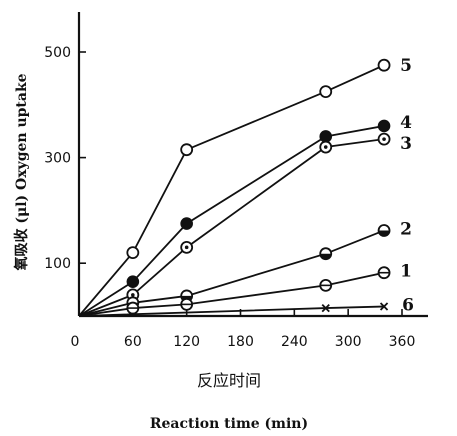  Describe the element at coordinates (21, 172) in the screenshot. I see `y-axis-title: 氧吸收 (μl) Oxygen uptake` at that location.